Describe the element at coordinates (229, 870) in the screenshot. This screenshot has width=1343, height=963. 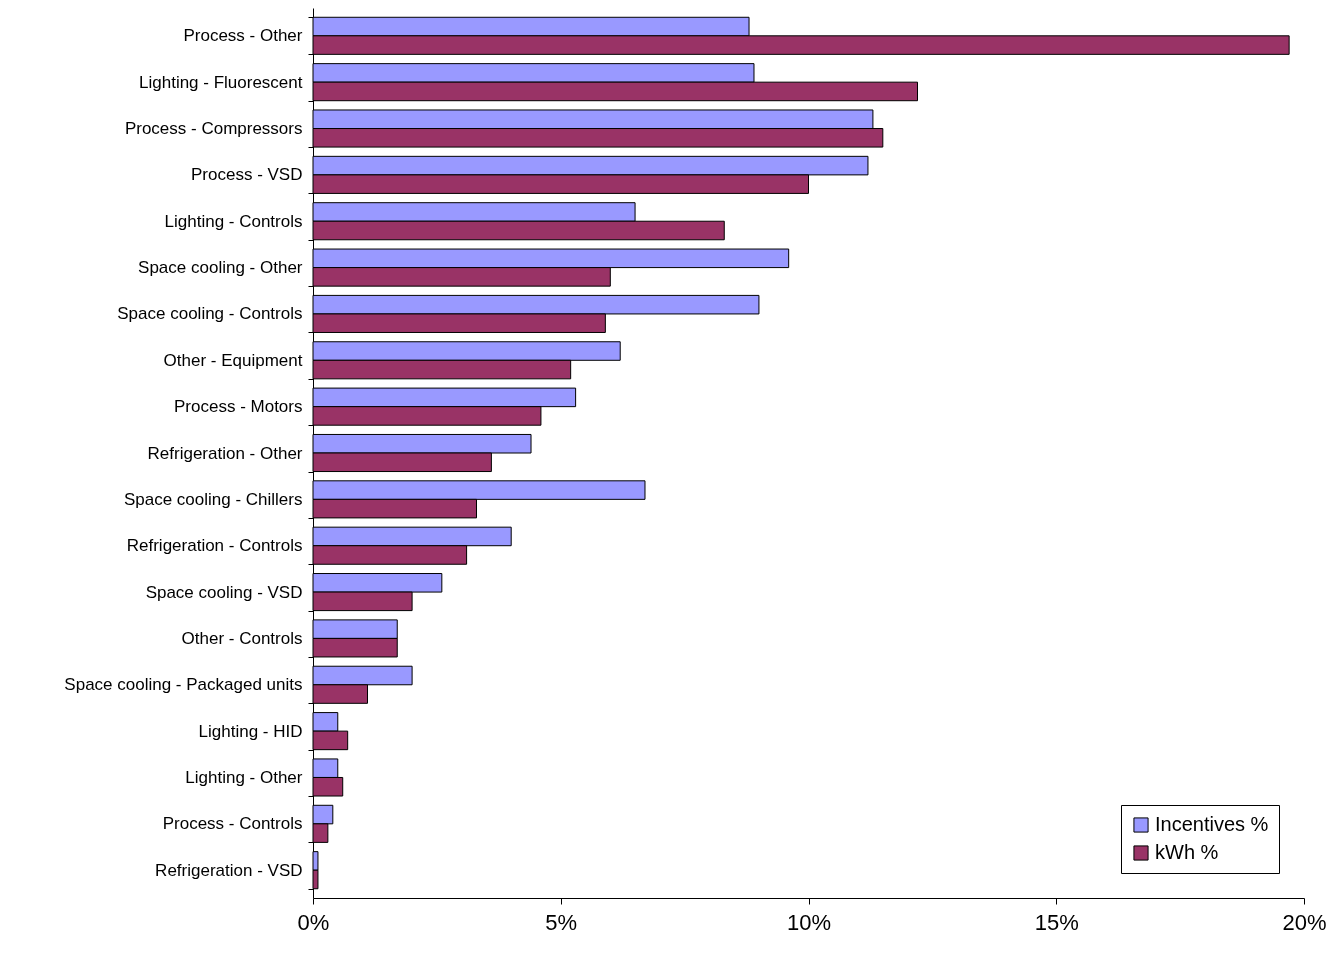
I see `y-tick-label: Refrigeration - VSD` at that location.